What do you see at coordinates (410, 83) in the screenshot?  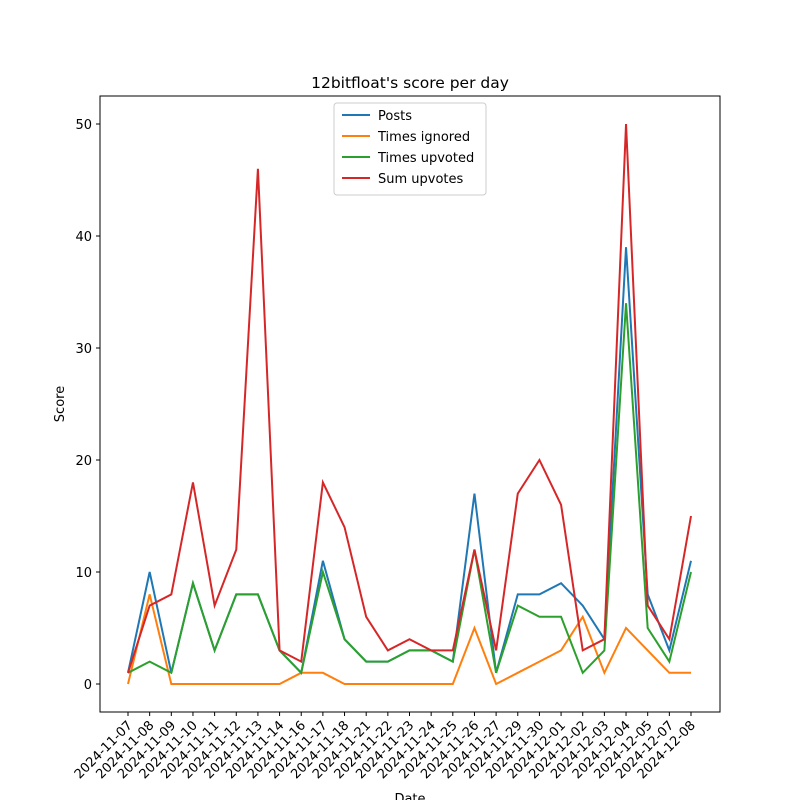 I see `chart-title: 12bitfloat's score per day` at bounding box center [410, 83].